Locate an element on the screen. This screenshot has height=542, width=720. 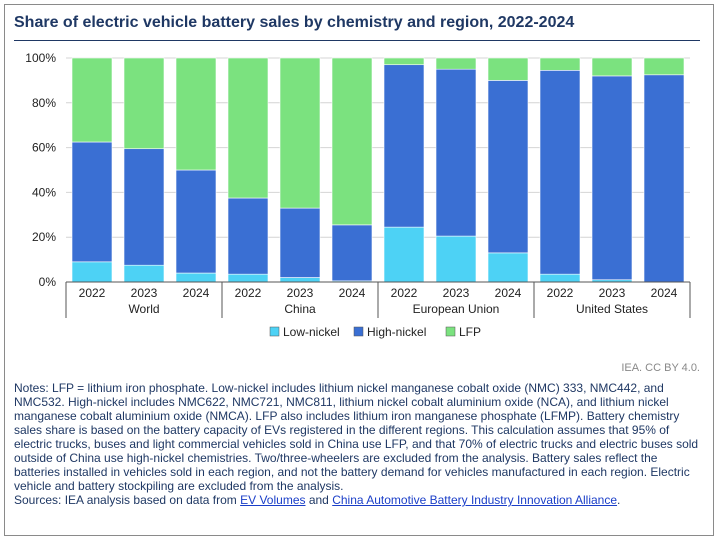
title-divider is located at coordinates (357, 40).